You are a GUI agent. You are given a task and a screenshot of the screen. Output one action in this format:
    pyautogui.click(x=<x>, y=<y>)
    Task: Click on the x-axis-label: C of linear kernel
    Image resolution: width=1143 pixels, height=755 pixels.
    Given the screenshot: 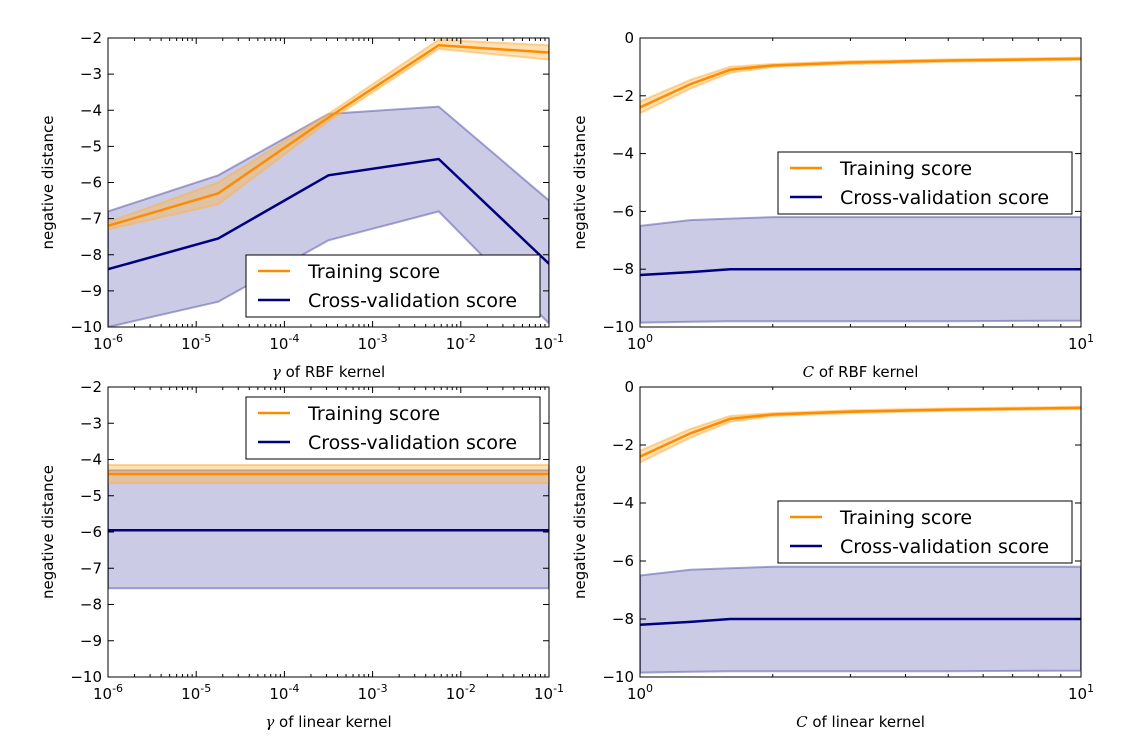 What is the action you would take?
    pyautogui.click(x=860, y=722)
    